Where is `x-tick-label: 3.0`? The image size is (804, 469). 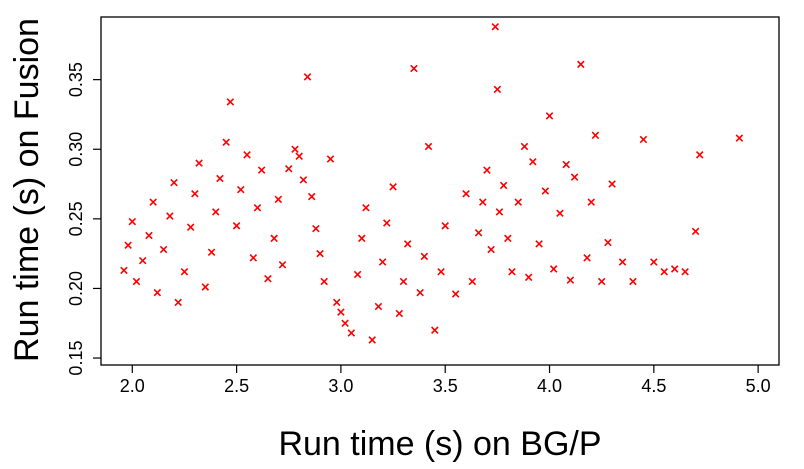 x-tick-label: 3.0 is located at coordinates (340, 386).